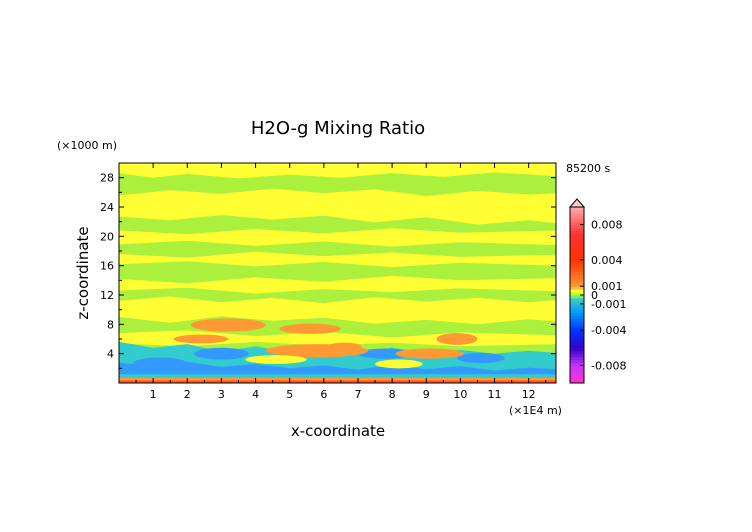 The image size is (752, 532). I want to click on y-tick-label: 12, so click(107, 295).